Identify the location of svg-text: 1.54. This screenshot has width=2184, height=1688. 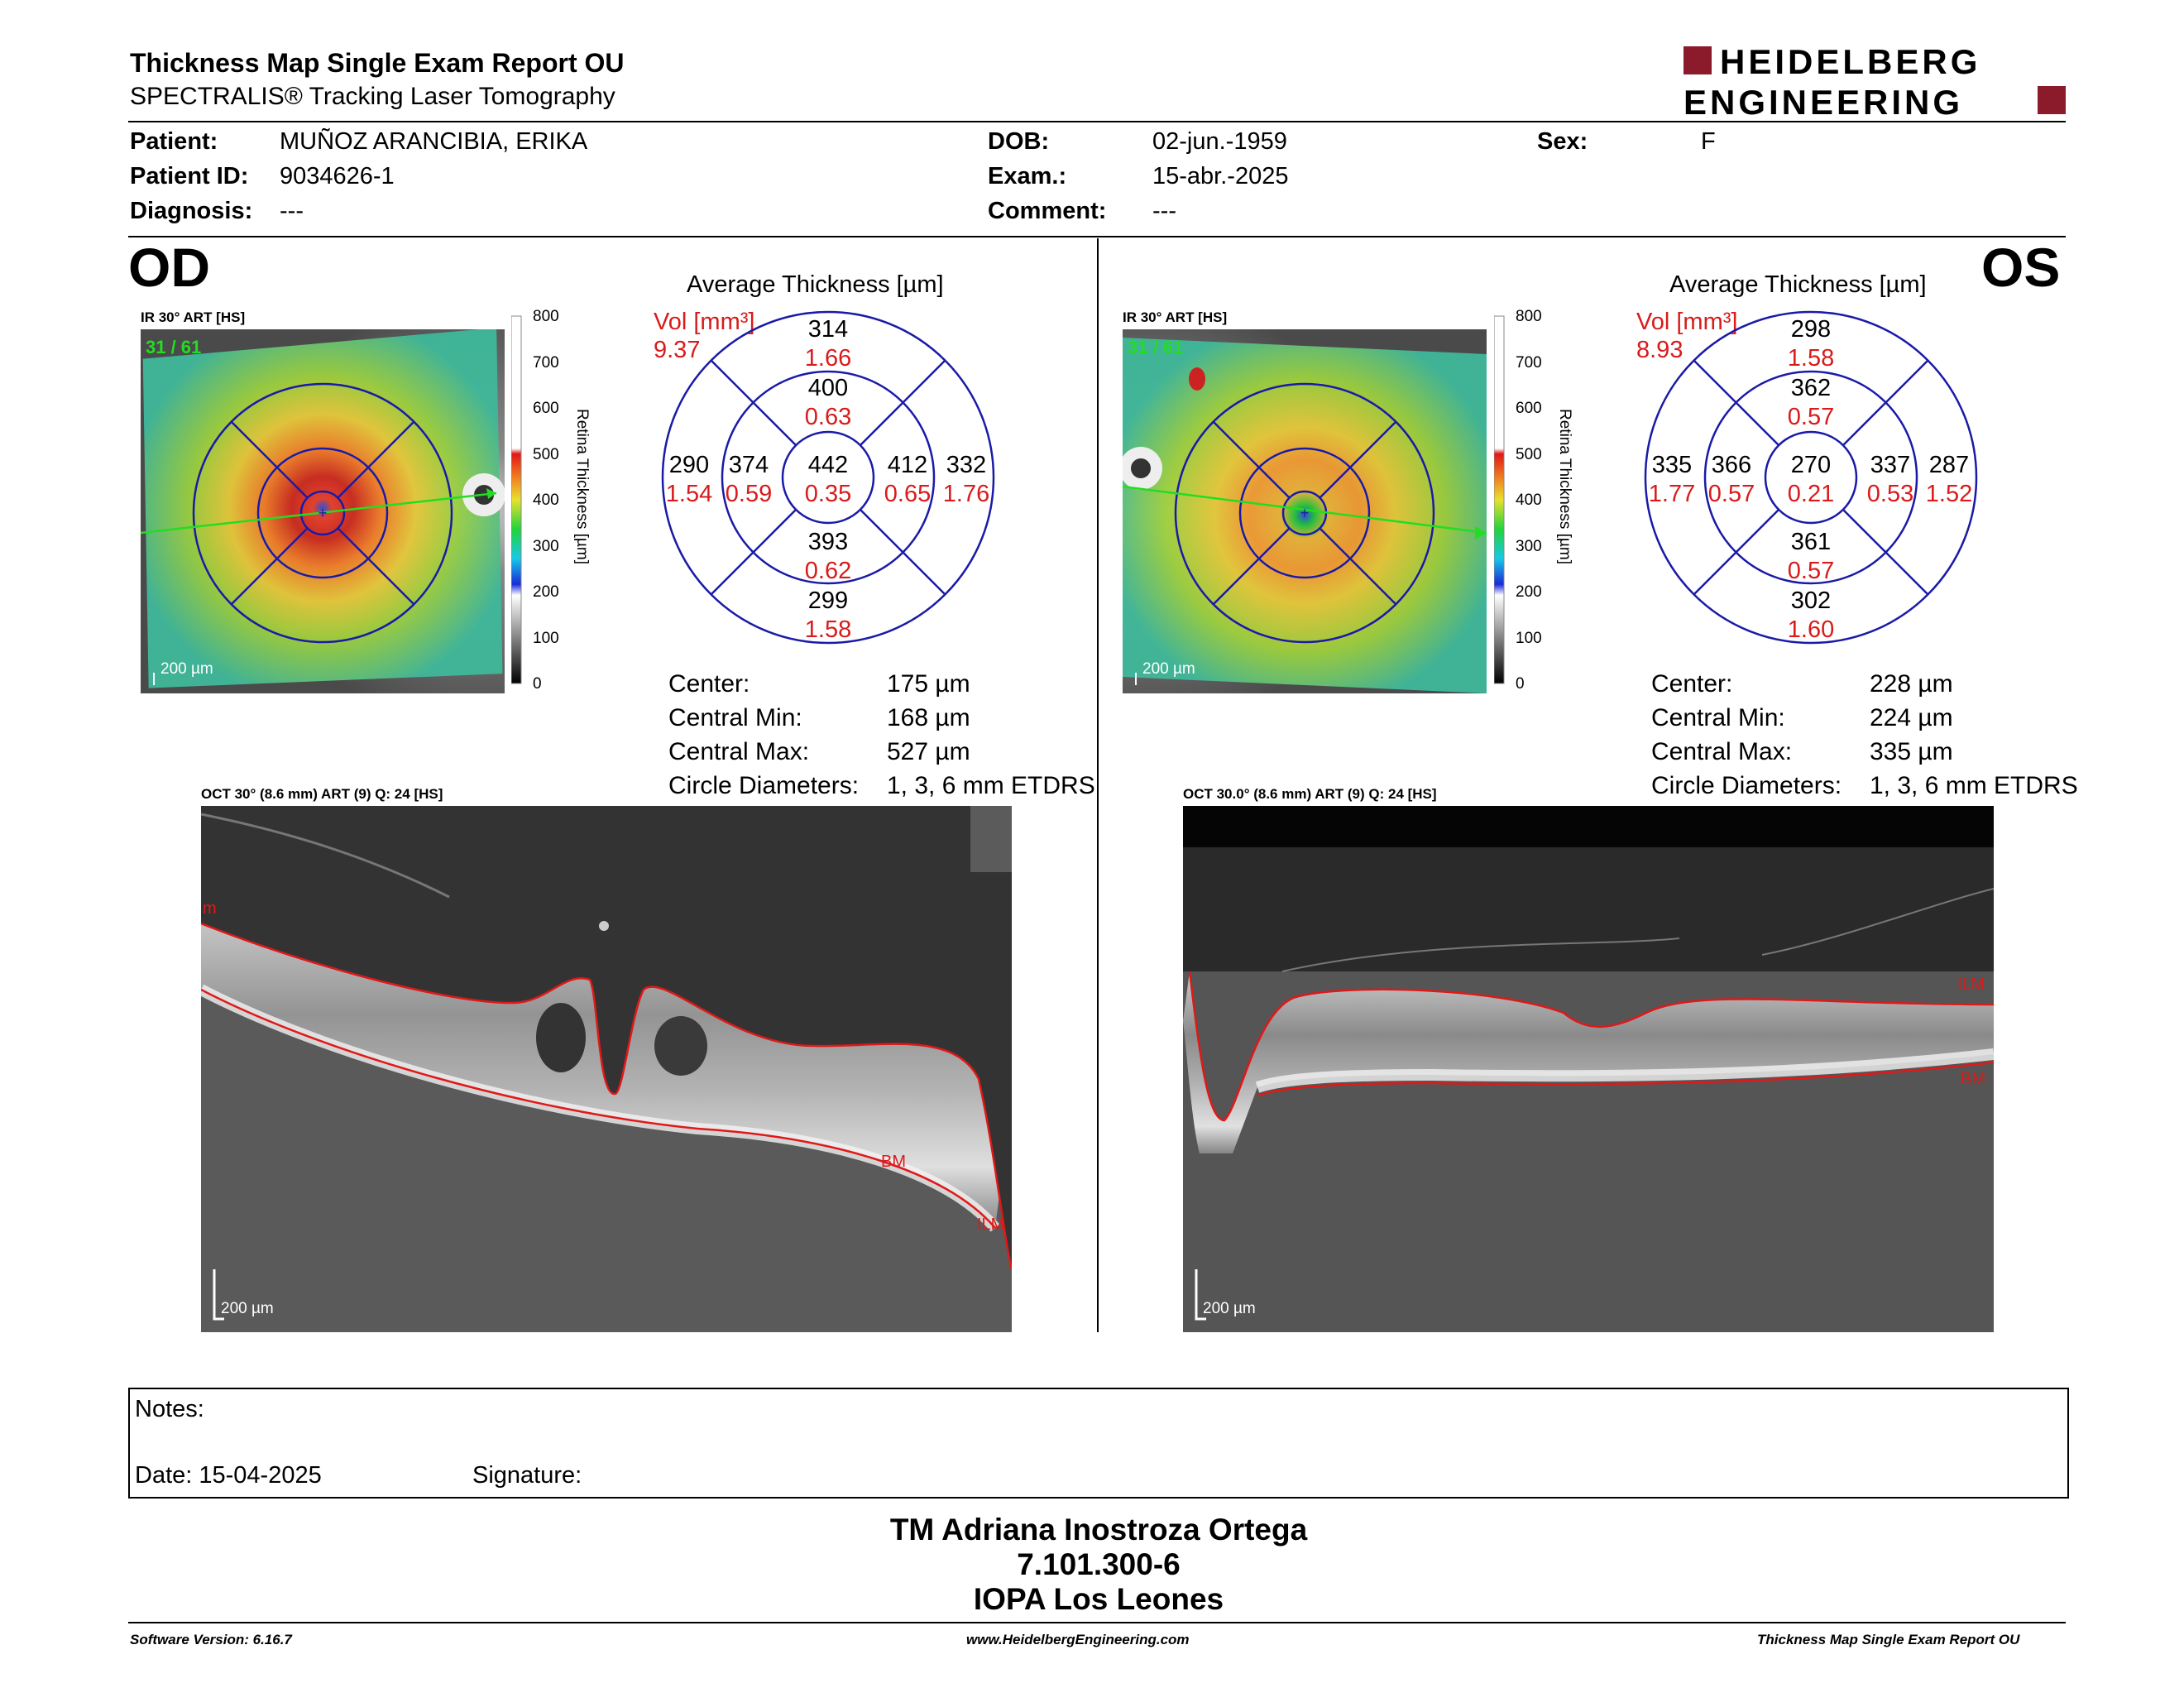
(689, 494).